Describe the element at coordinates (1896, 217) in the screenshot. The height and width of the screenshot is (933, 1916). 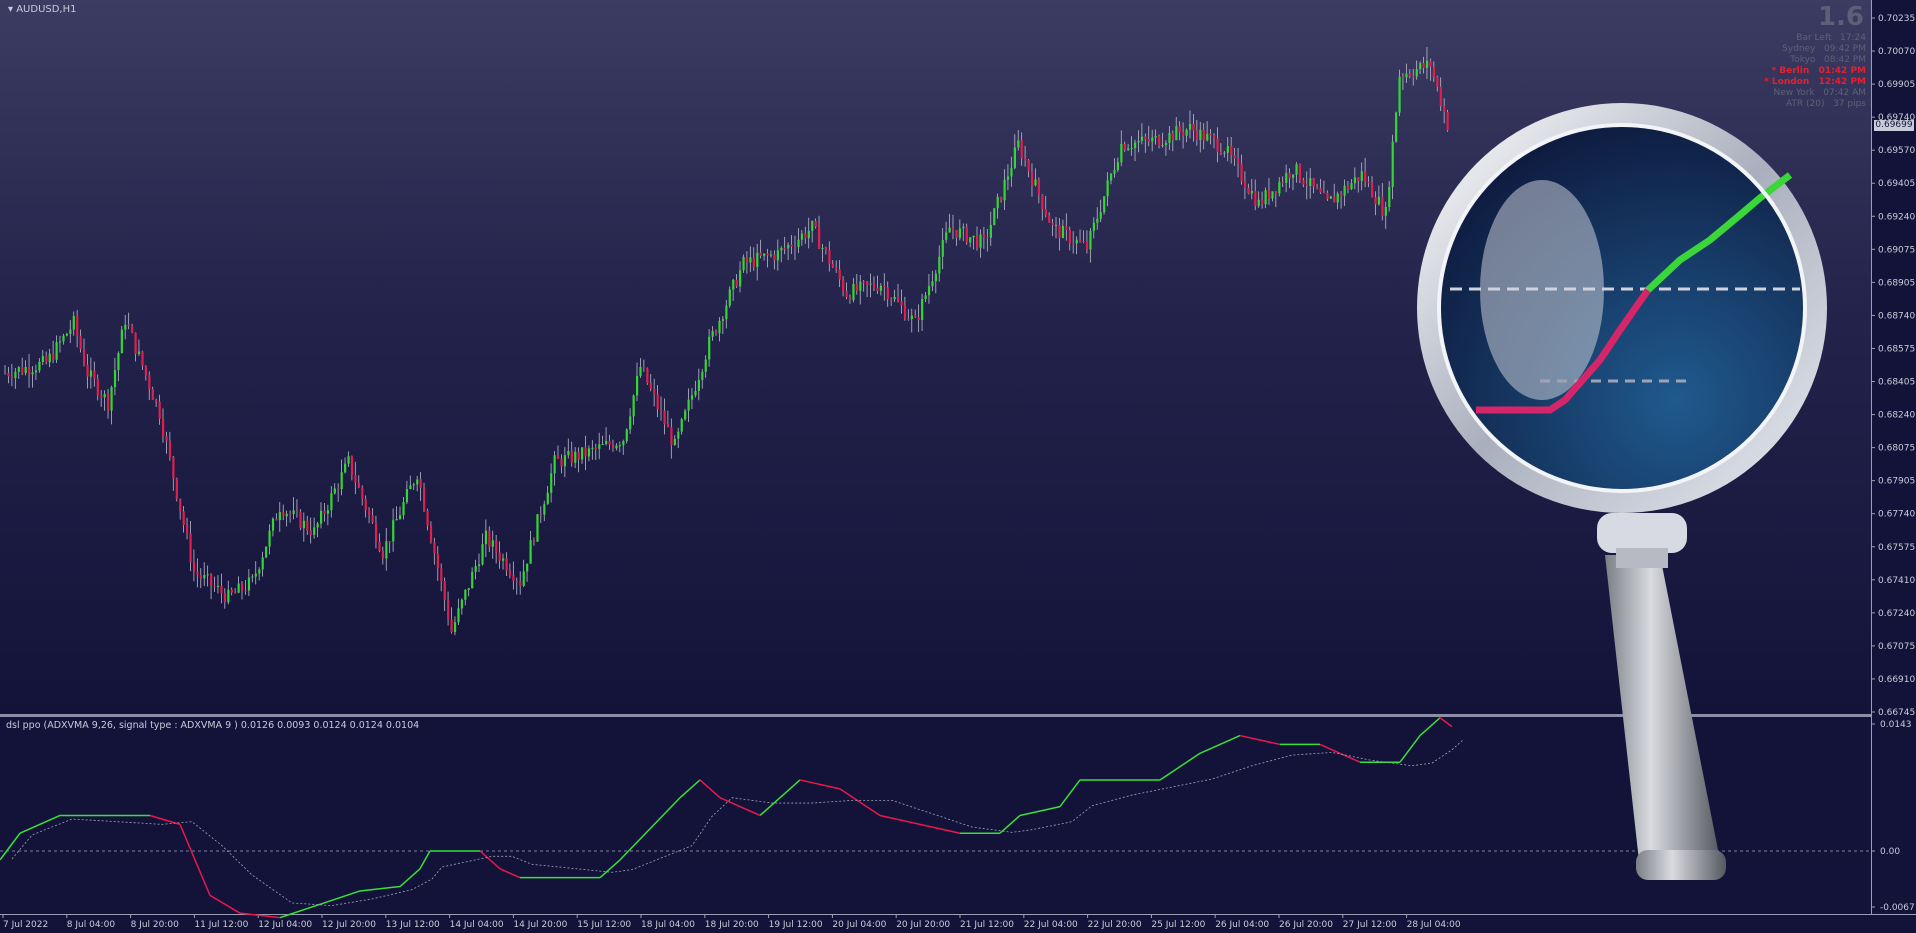
I see `price-tick-label: 0.69240` at that location.